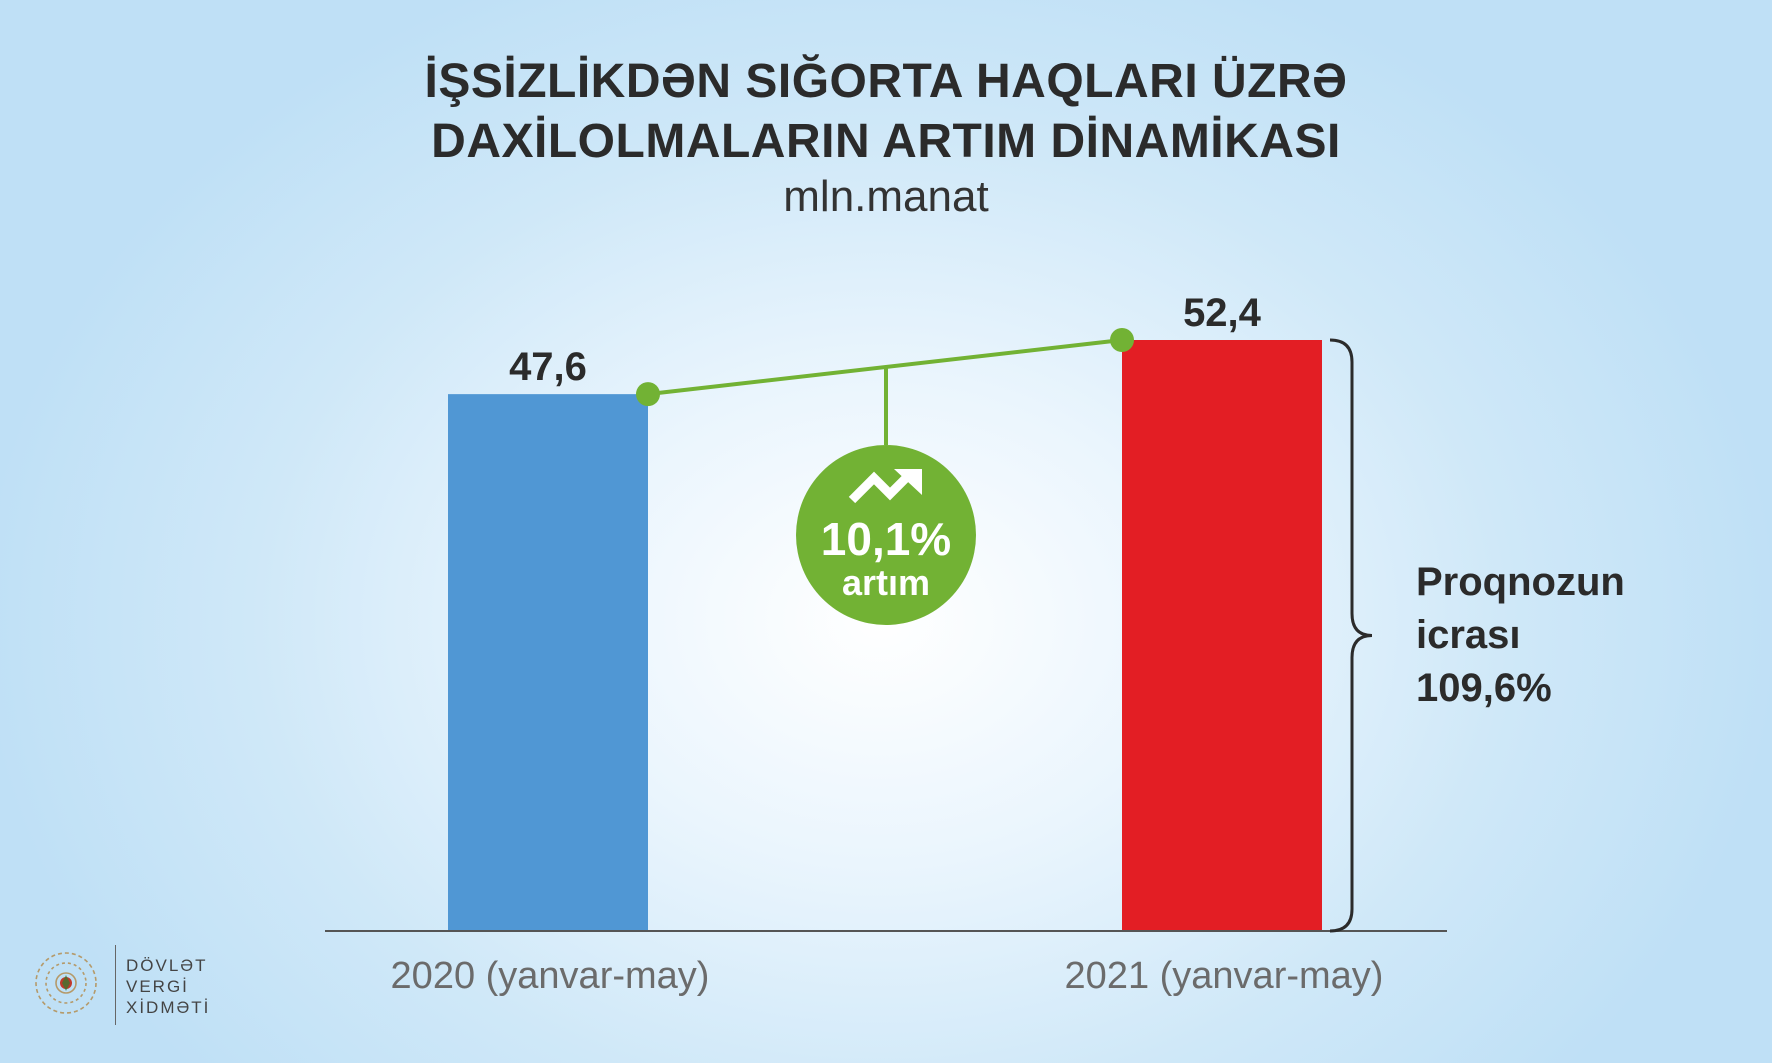 The image size is (1772, 1063). I want to click on trend-up-icon, so click(880, 487).